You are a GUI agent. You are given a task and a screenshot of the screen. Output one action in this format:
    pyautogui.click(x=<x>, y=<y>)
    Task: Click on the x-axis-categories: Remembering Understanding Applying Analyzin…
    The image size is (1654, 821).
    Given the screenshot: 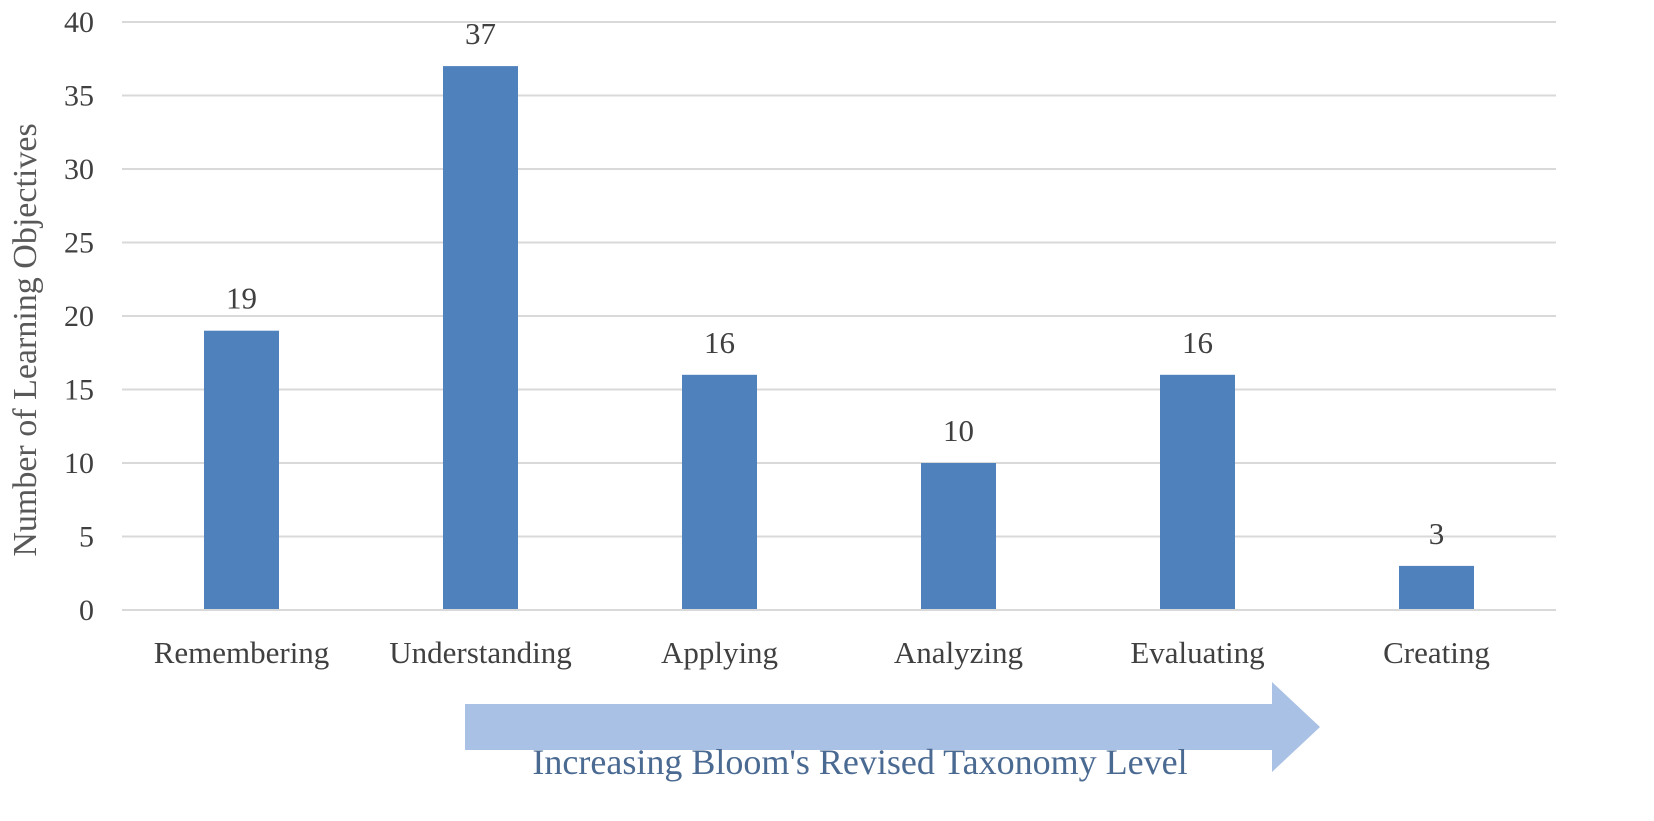 What is the action you would take?
    pyautogui.click(x=822, y=652)
    